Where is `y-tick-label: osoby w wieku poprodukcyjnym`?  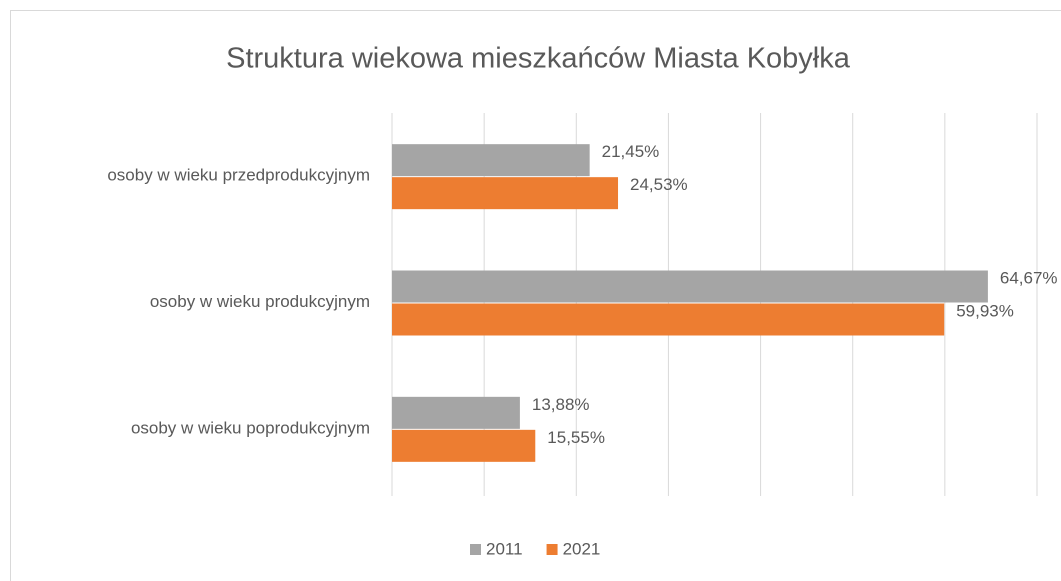 y-tick-label: osoby w wieku poprodukcyjnym is located at coordinates (250, 427).